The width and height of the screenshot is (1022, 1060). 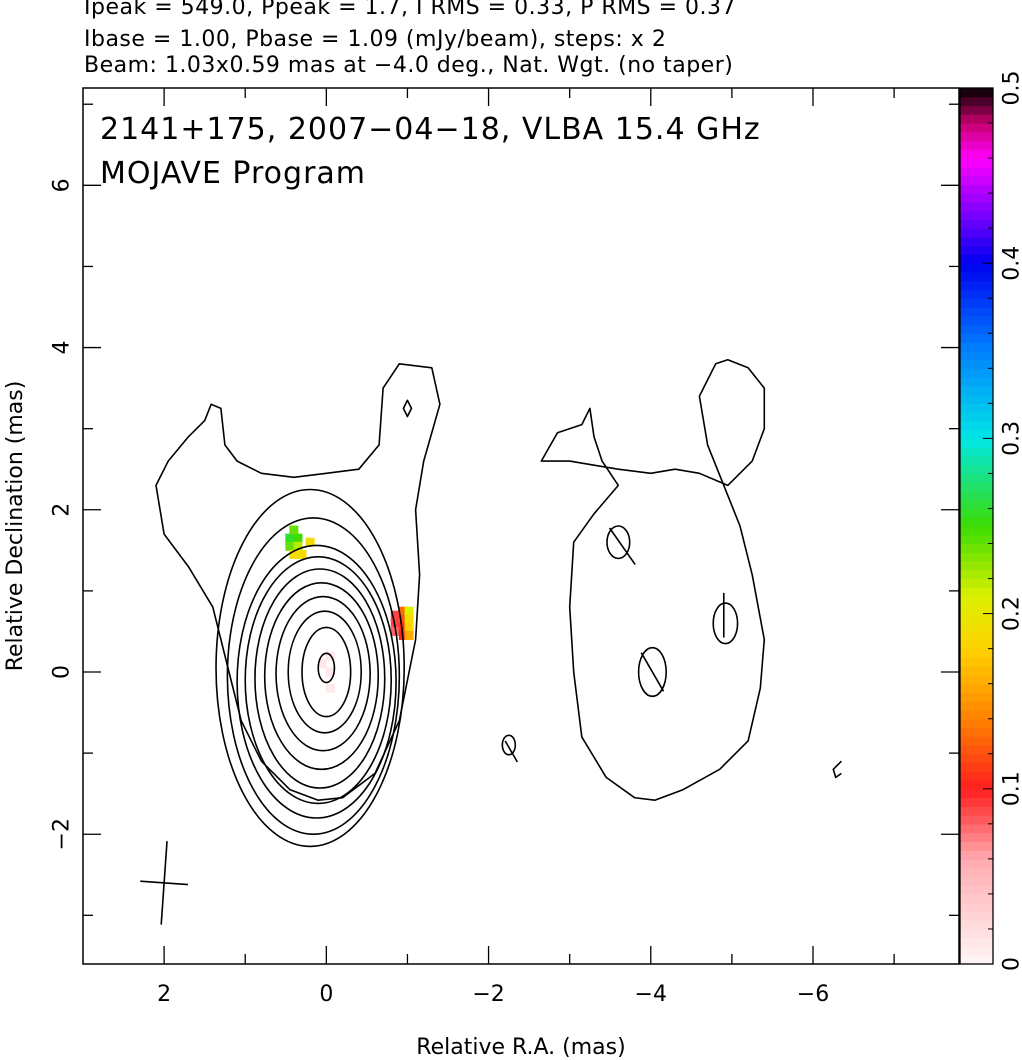 What do you see at coordinates (164, 883) in the screenshot?
I see `beam-marker` at bounding box center [164, 883].